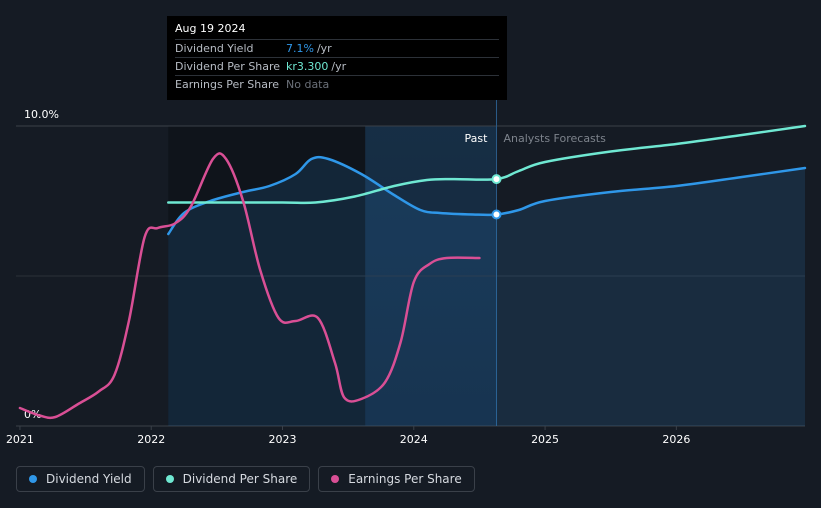 Image resolution: width=821 pixels, height=508 pixels. I want to click on tooltip-value: 7.1%, so click(300, 48).